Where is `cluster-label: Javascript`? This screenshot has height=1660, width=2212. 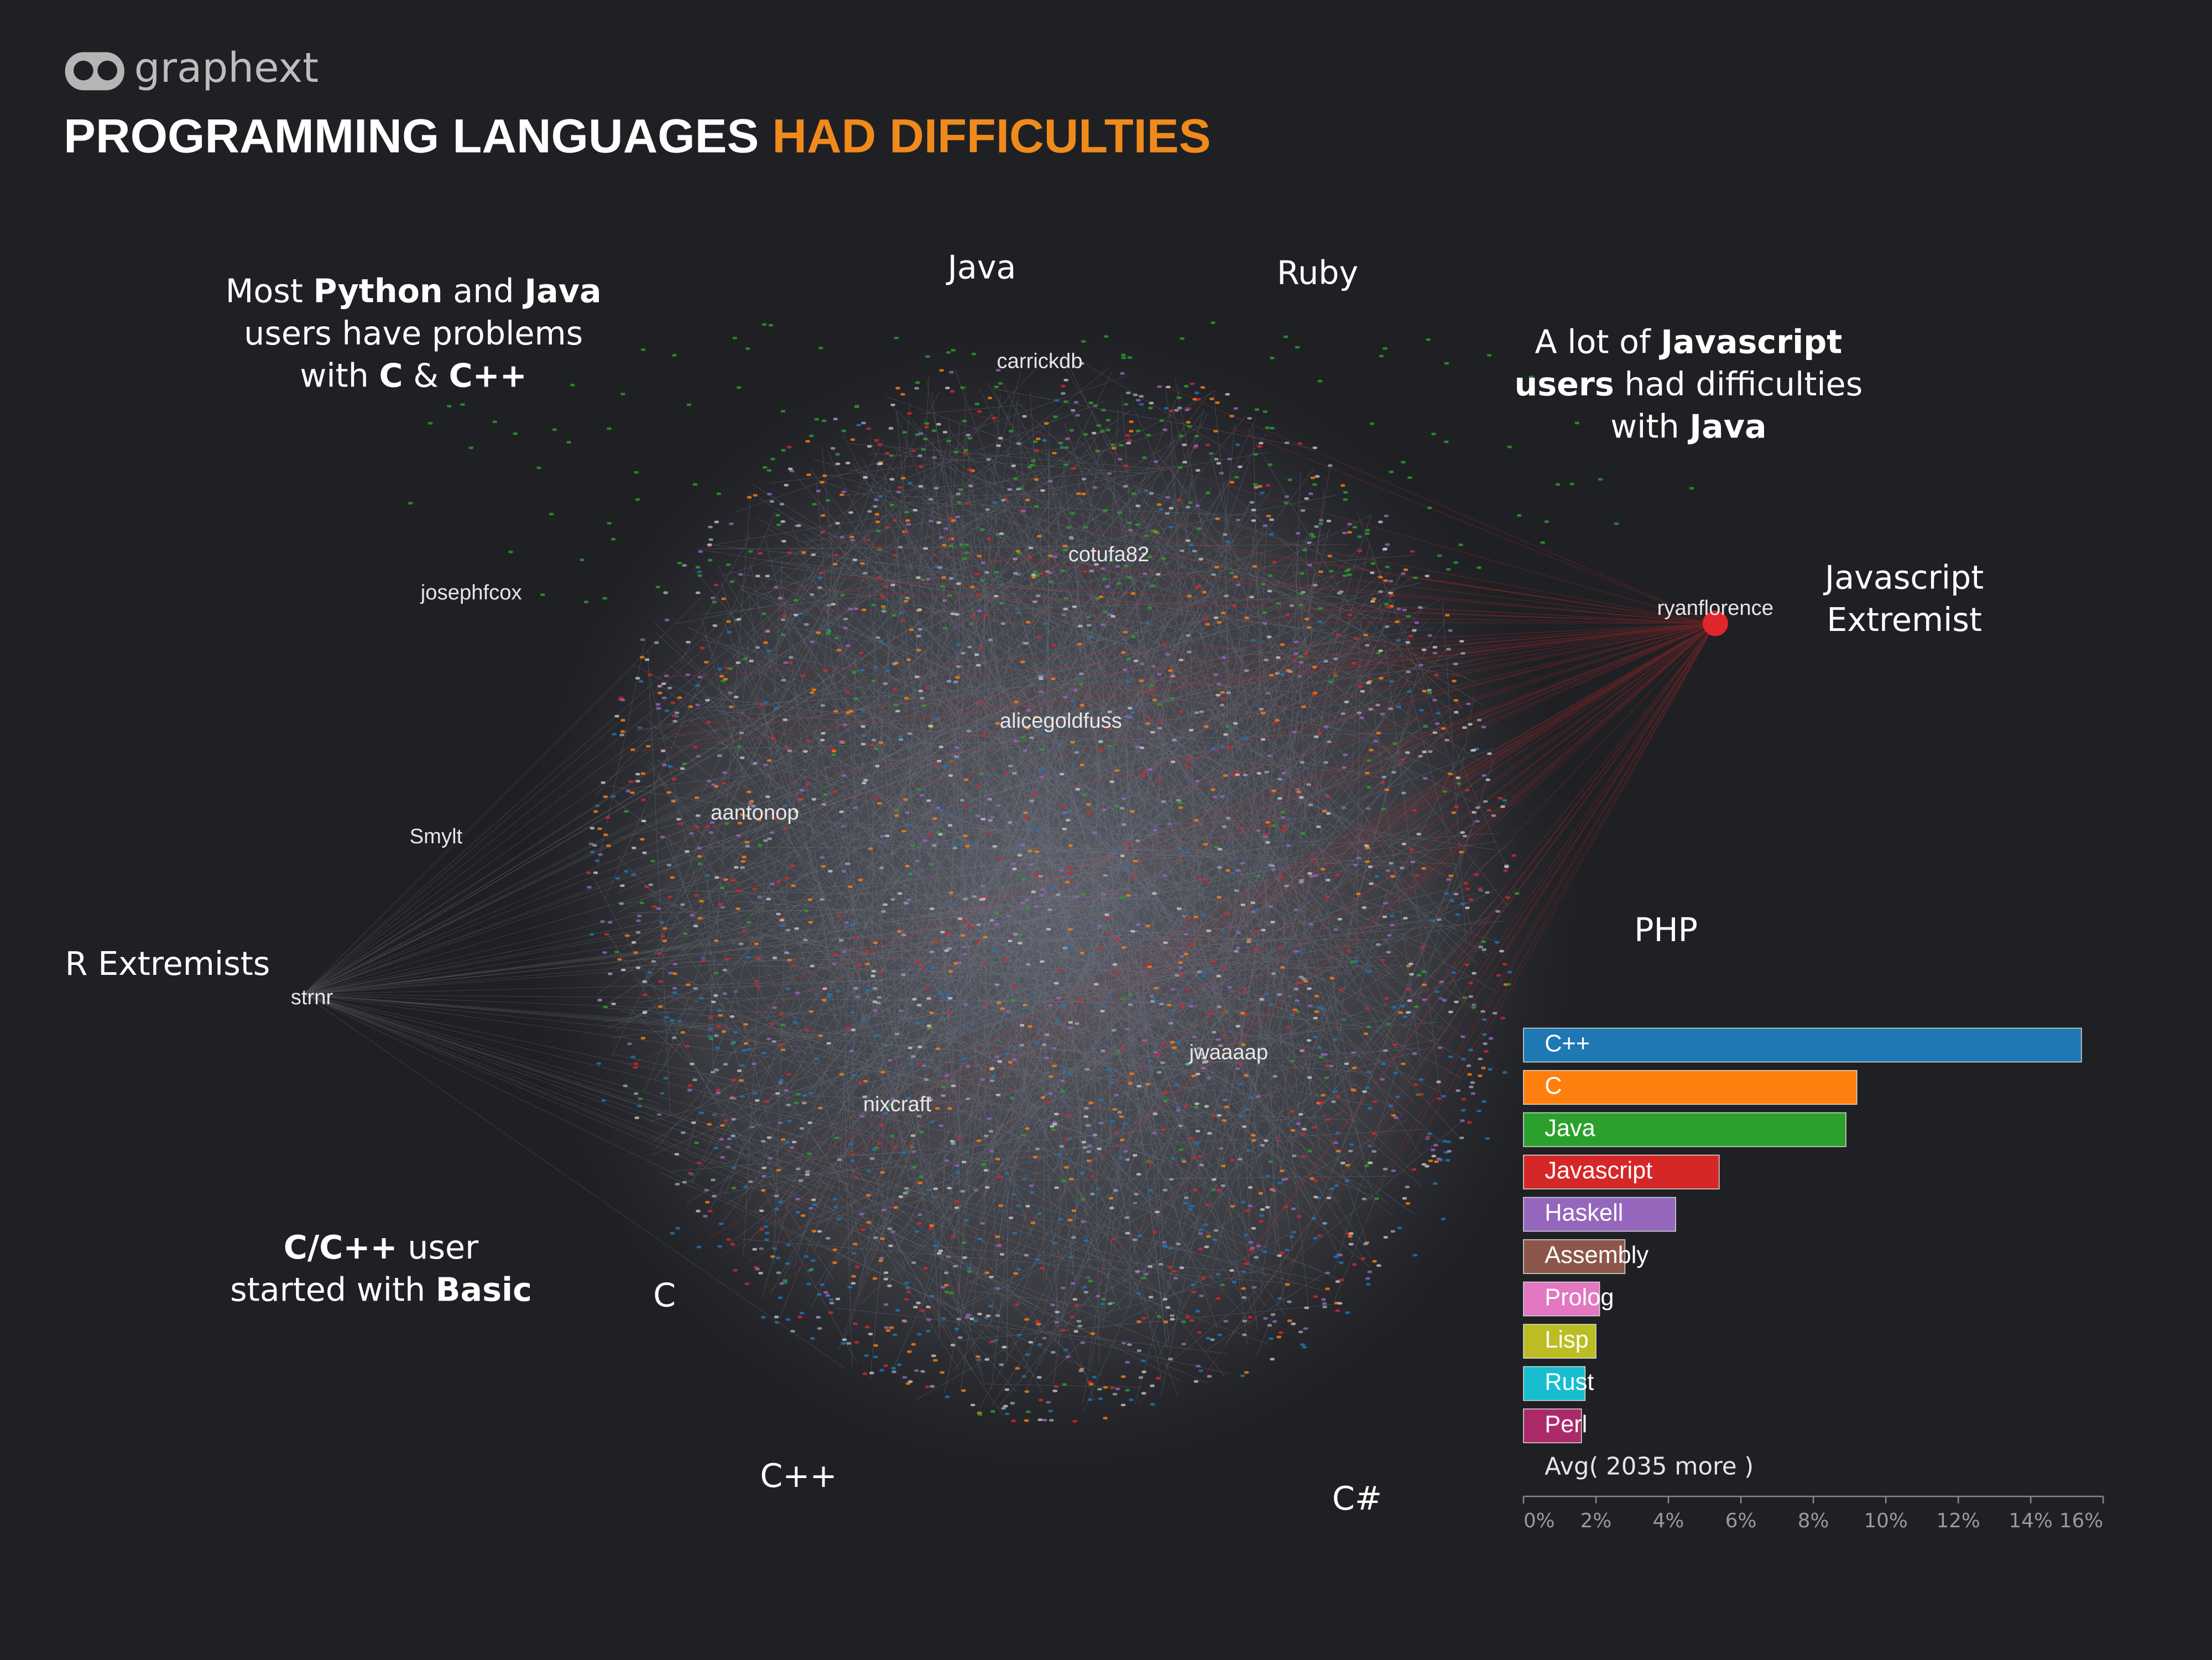
cluster-label: Javascript is located at coordinates (1904, 577).